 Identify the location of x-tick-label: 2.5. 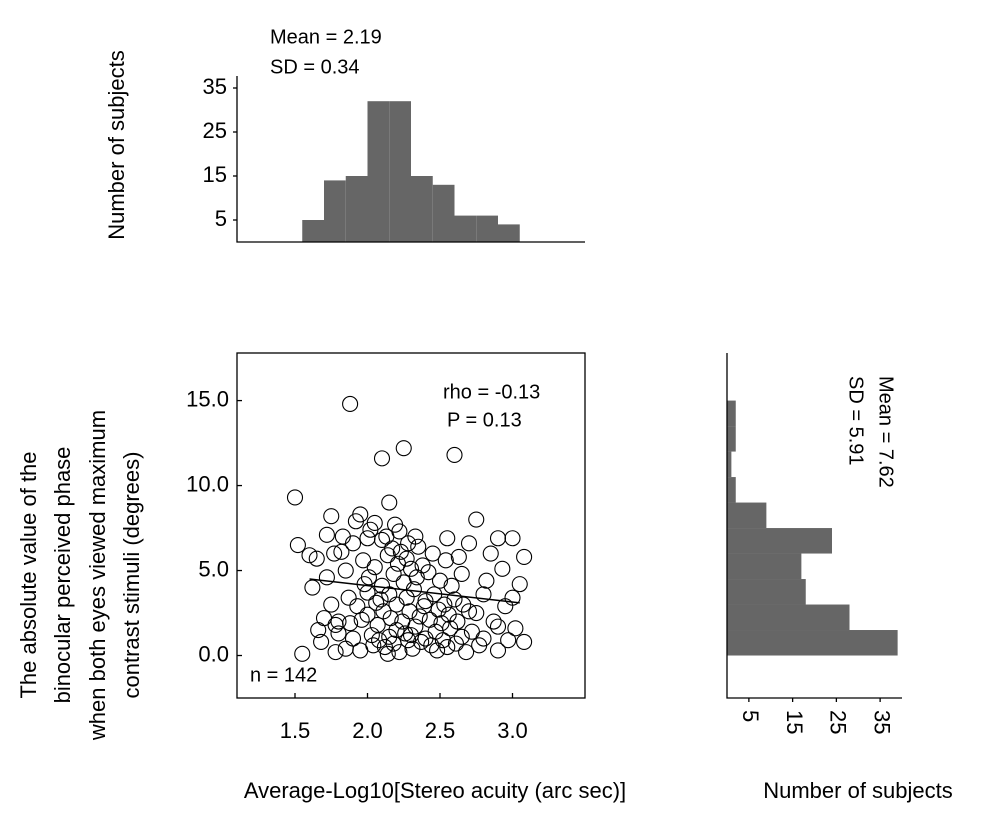
(440, 730).